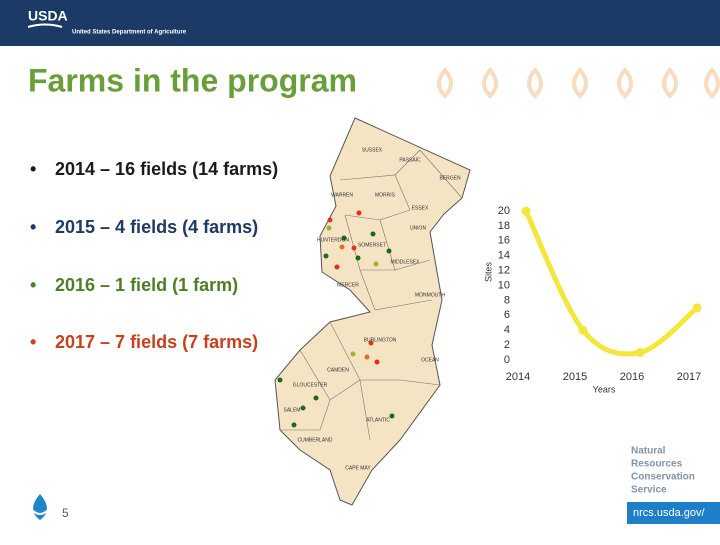 The width and height of the screenshot is (720, 545). I want to click on logo-swoosh, so click(45, 25).